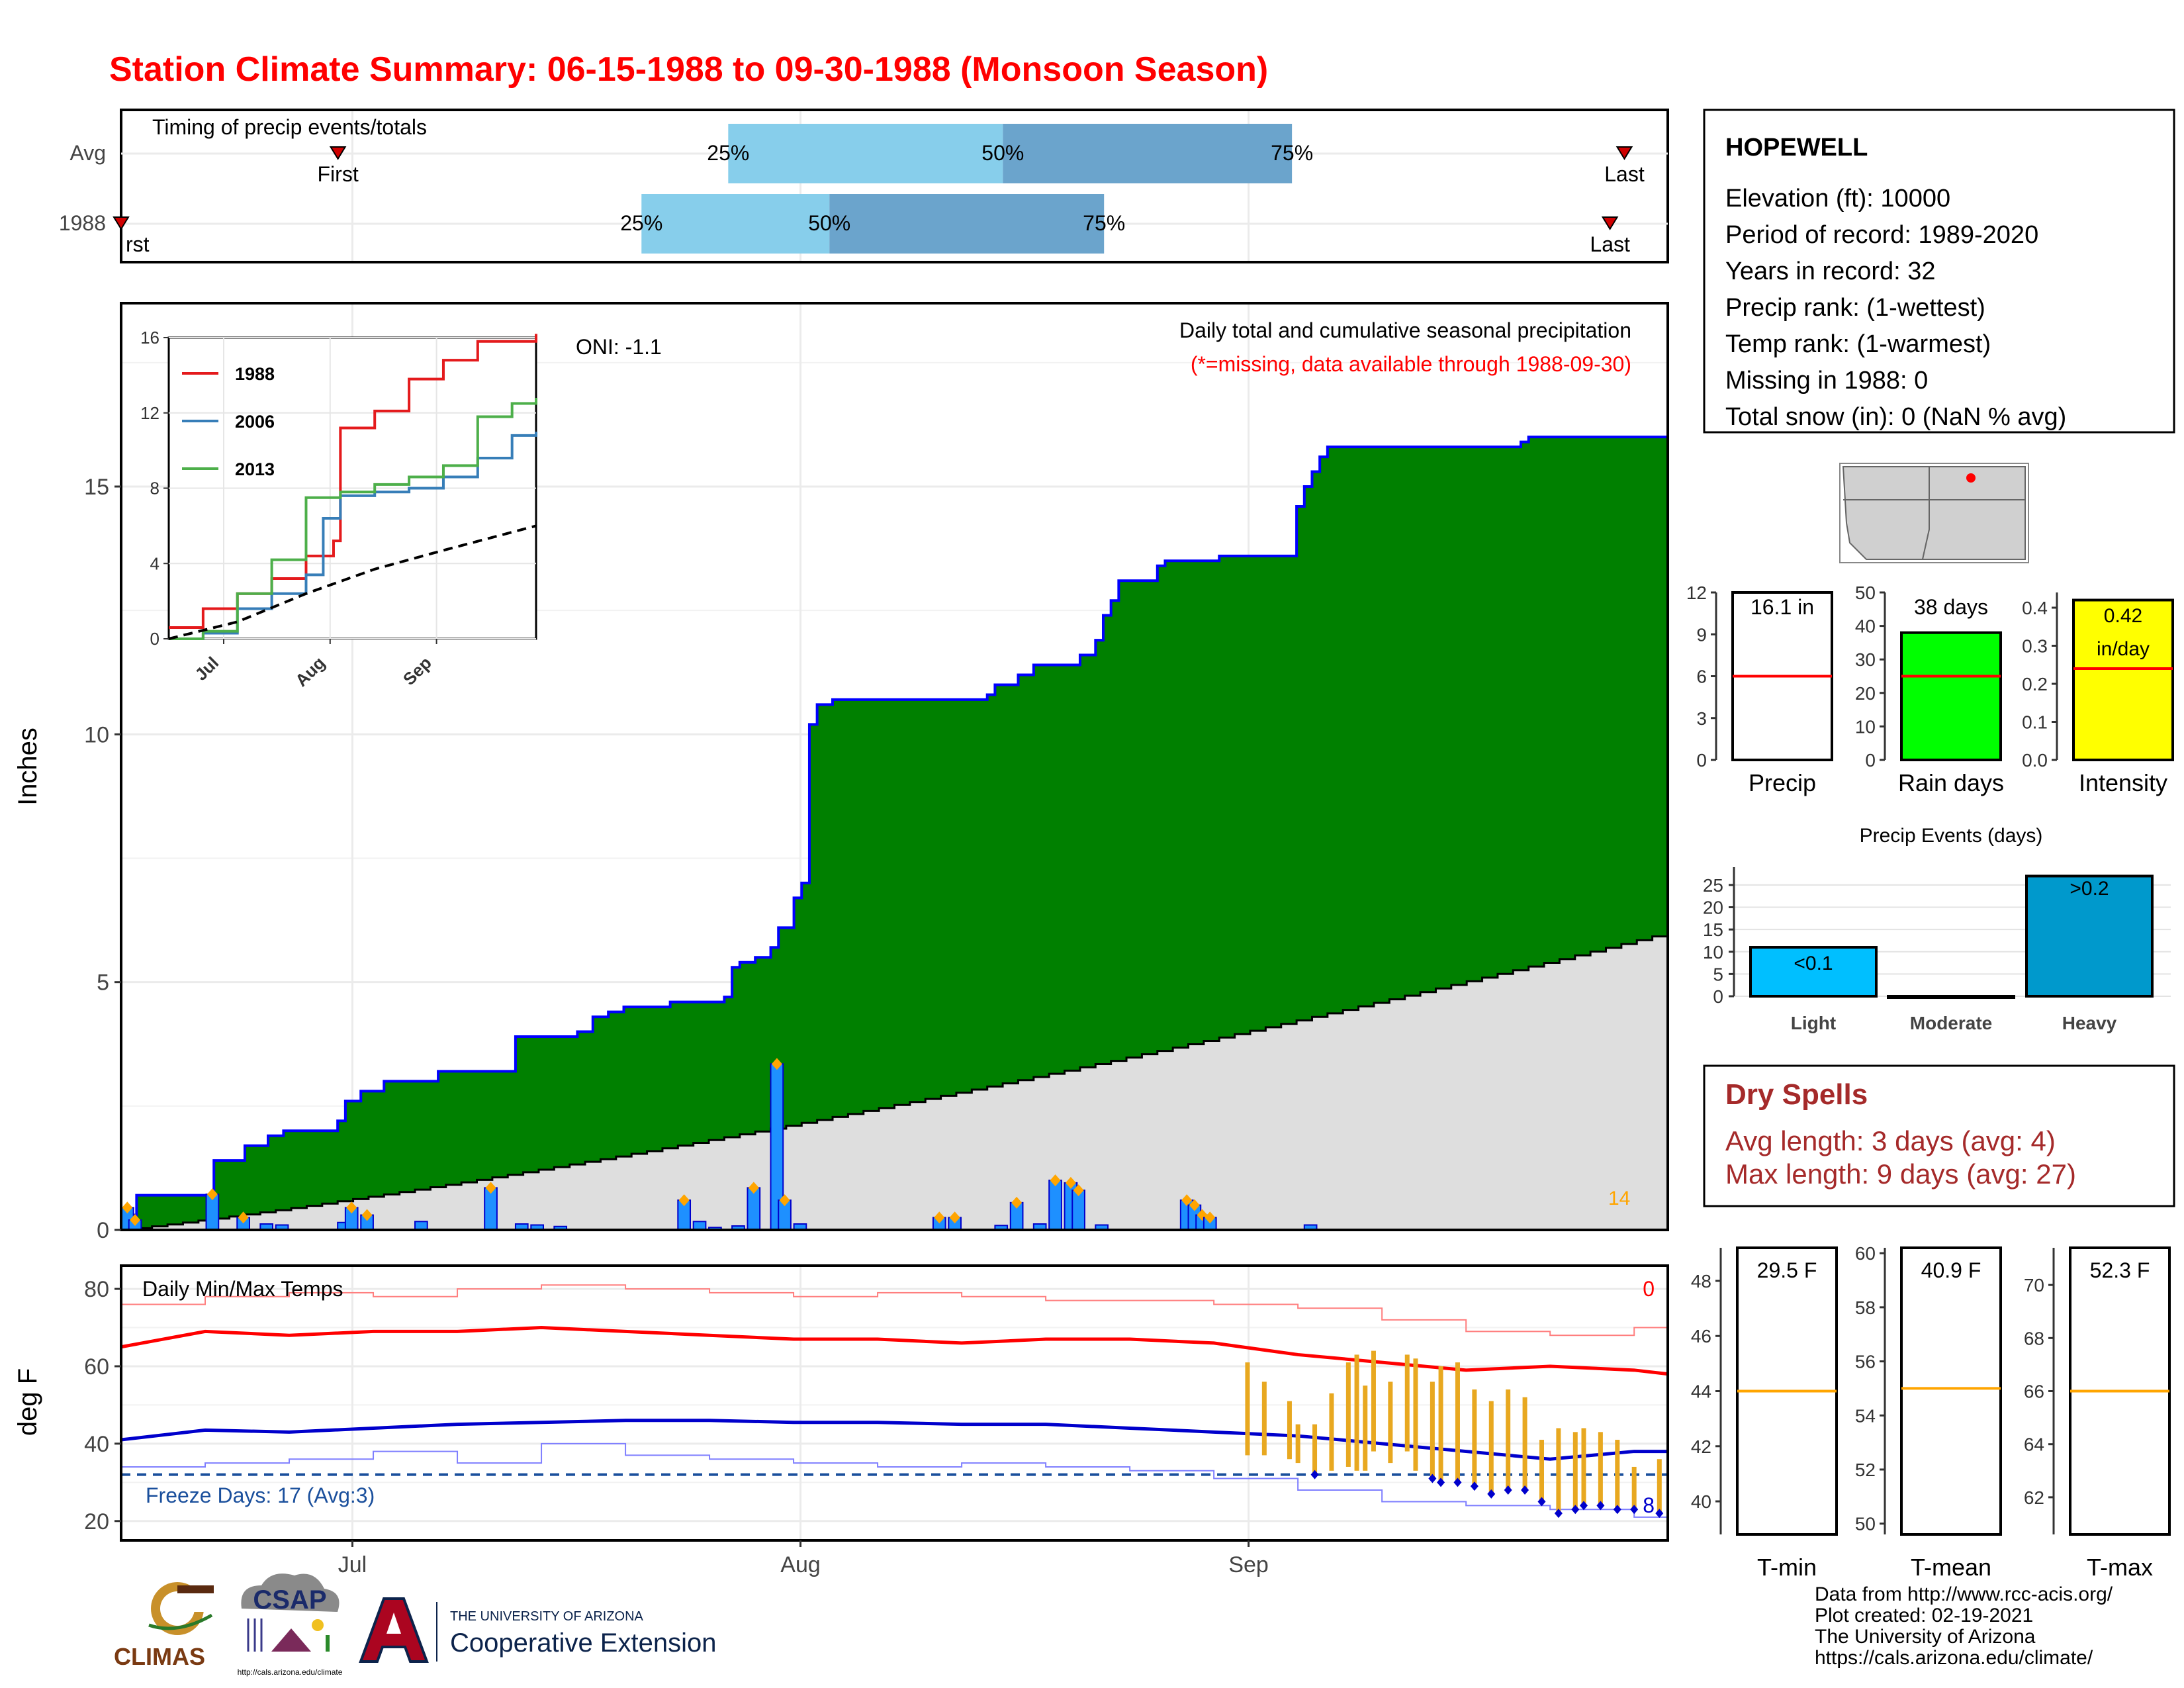 The height and width of the screenshot is (1688, 2184). I want to click on summary-bar-tick-label: 3, so click(1701, 718).